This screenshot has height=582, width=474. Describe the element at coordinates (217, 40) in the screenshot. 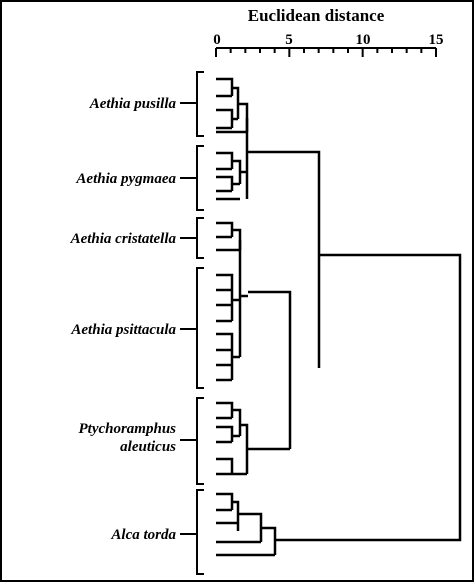

I see `tick-label-0: 0` at that location.